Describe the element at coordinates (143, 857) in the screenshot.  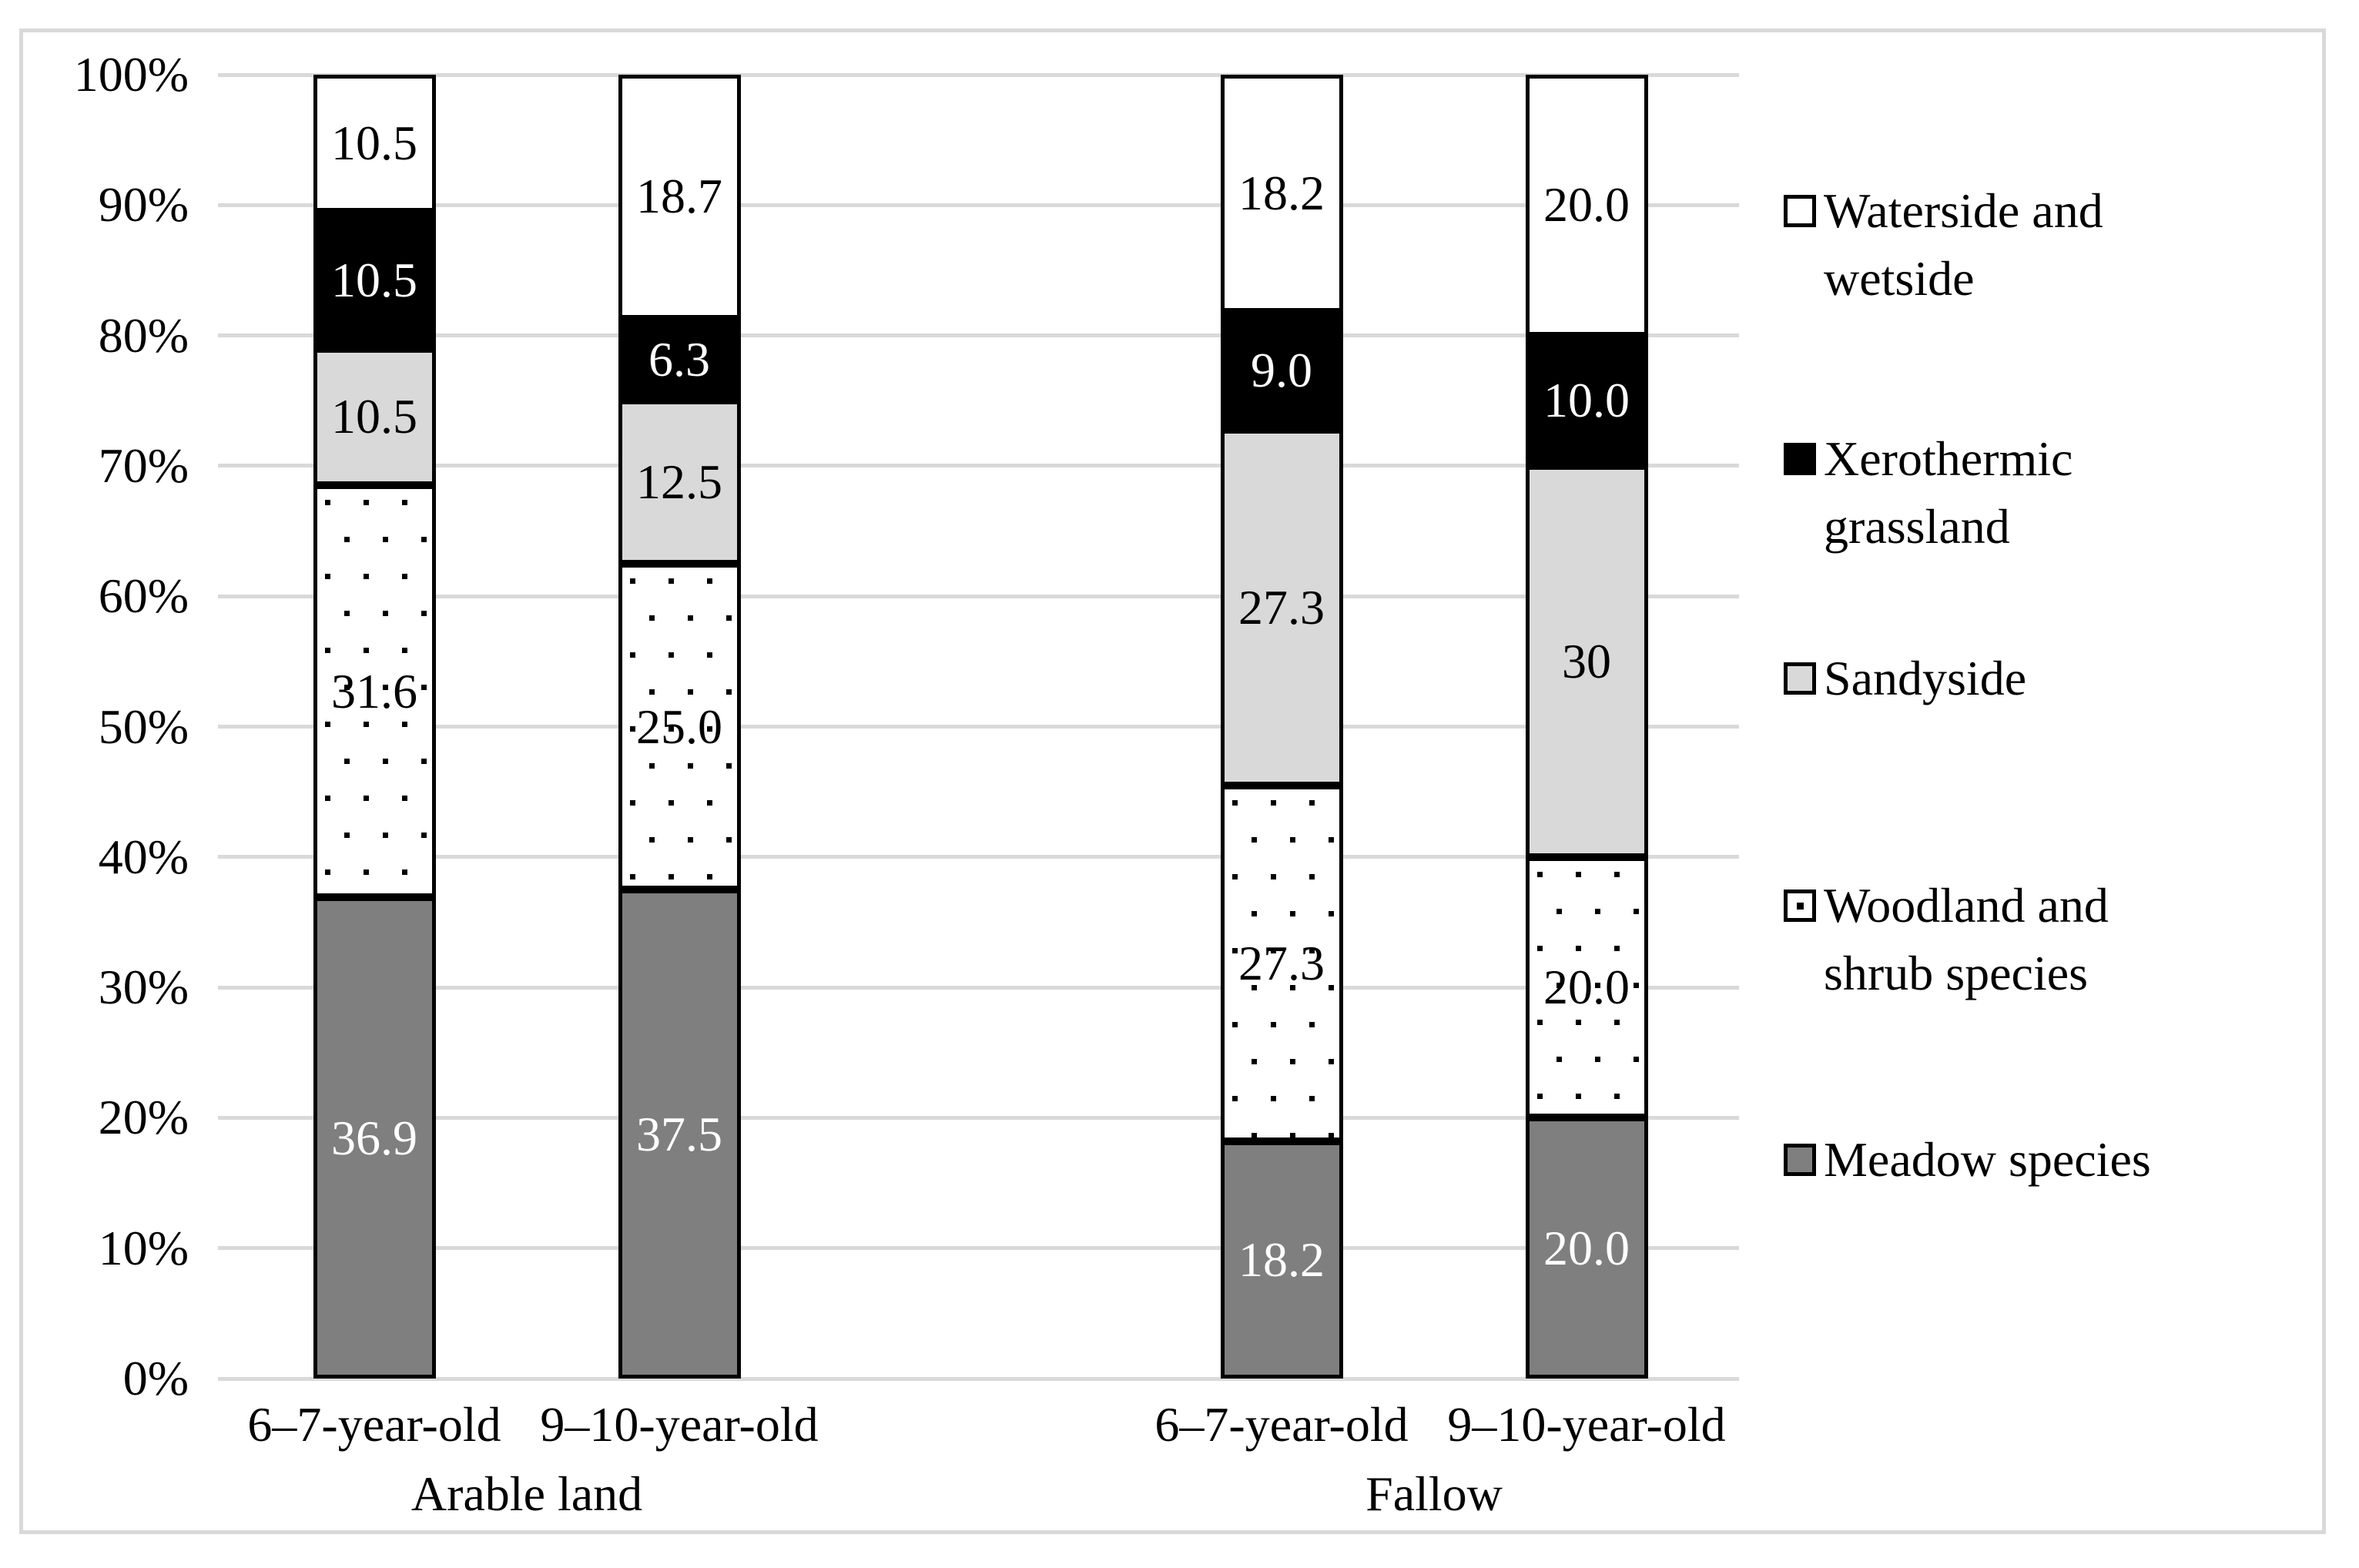
I see `y-tick-label: 40%` at that location.